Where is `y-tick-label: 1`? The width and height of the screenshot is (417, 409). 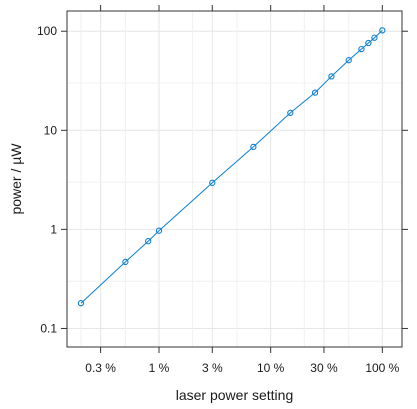 y-tick-label: 1 is located at coordinates (53, 229).